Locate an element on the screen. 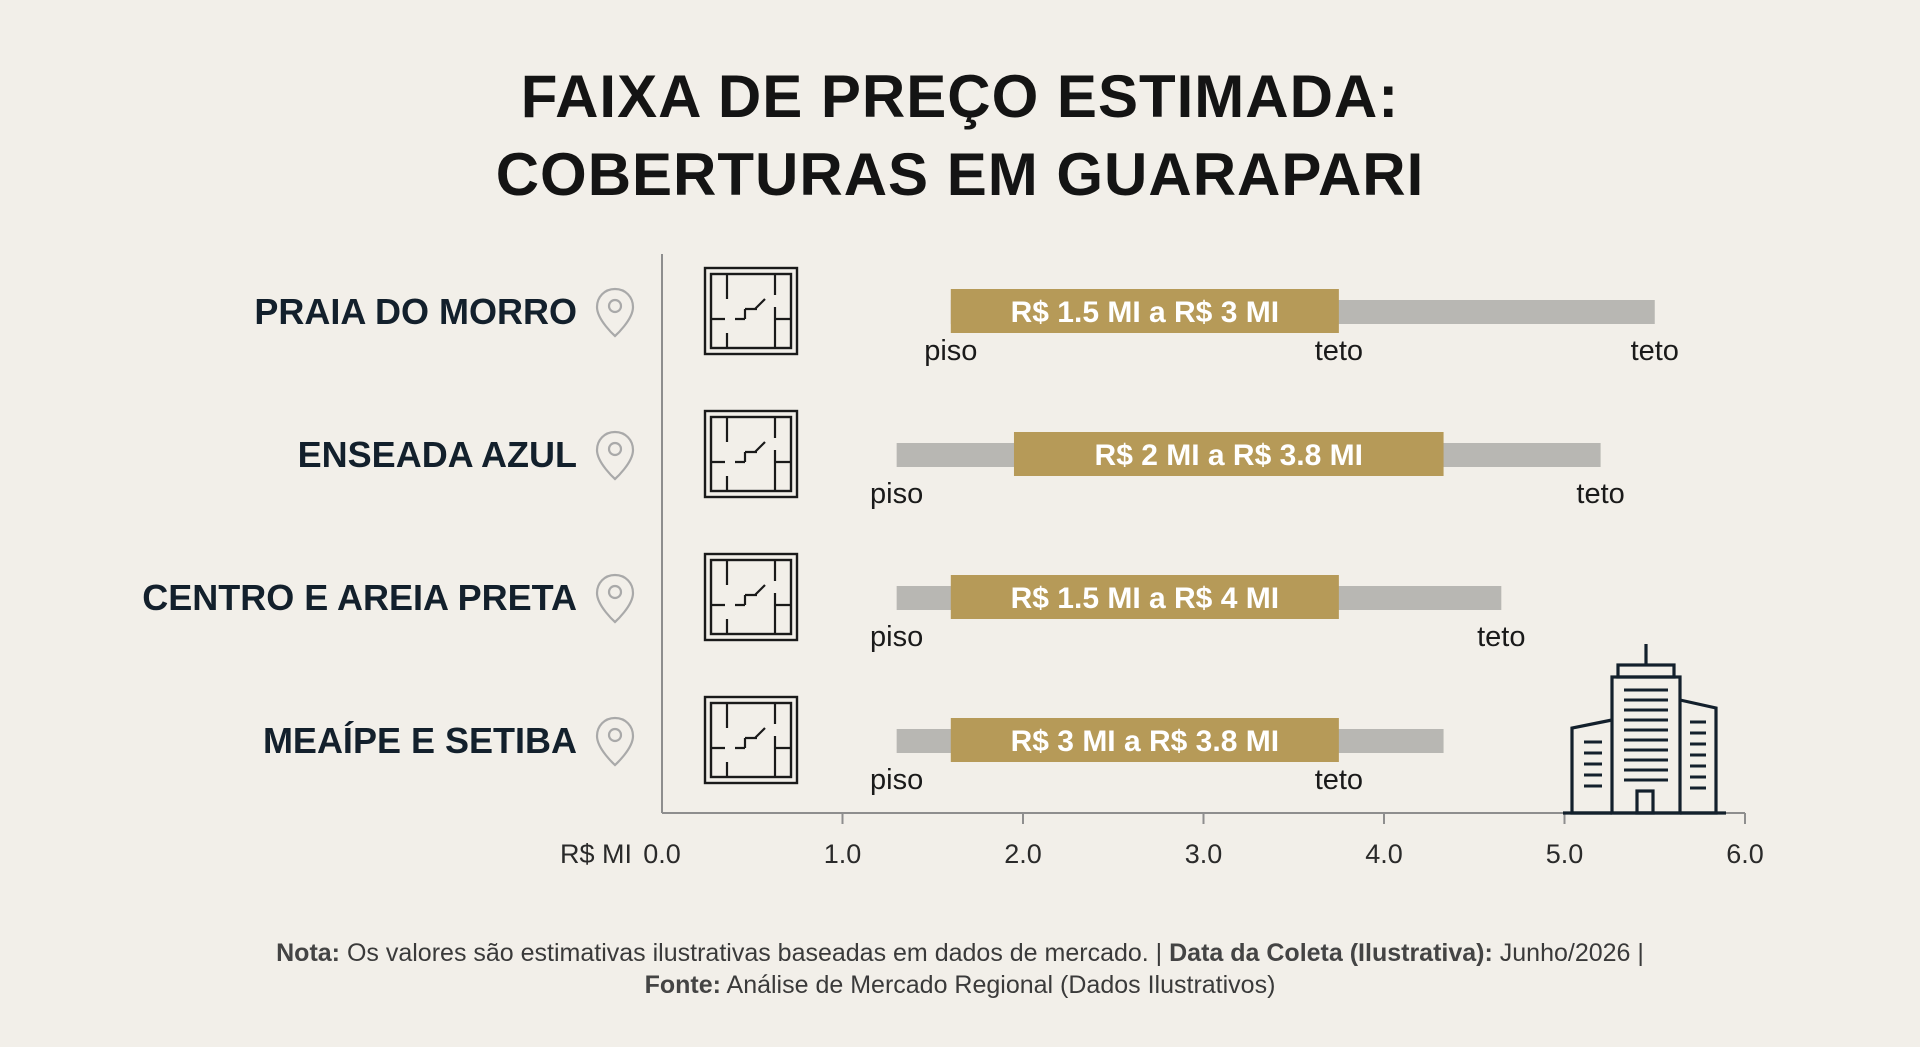  range-label: R$ 1.5 MI a R$ 3 MI is located at coordinates (1145, 312).